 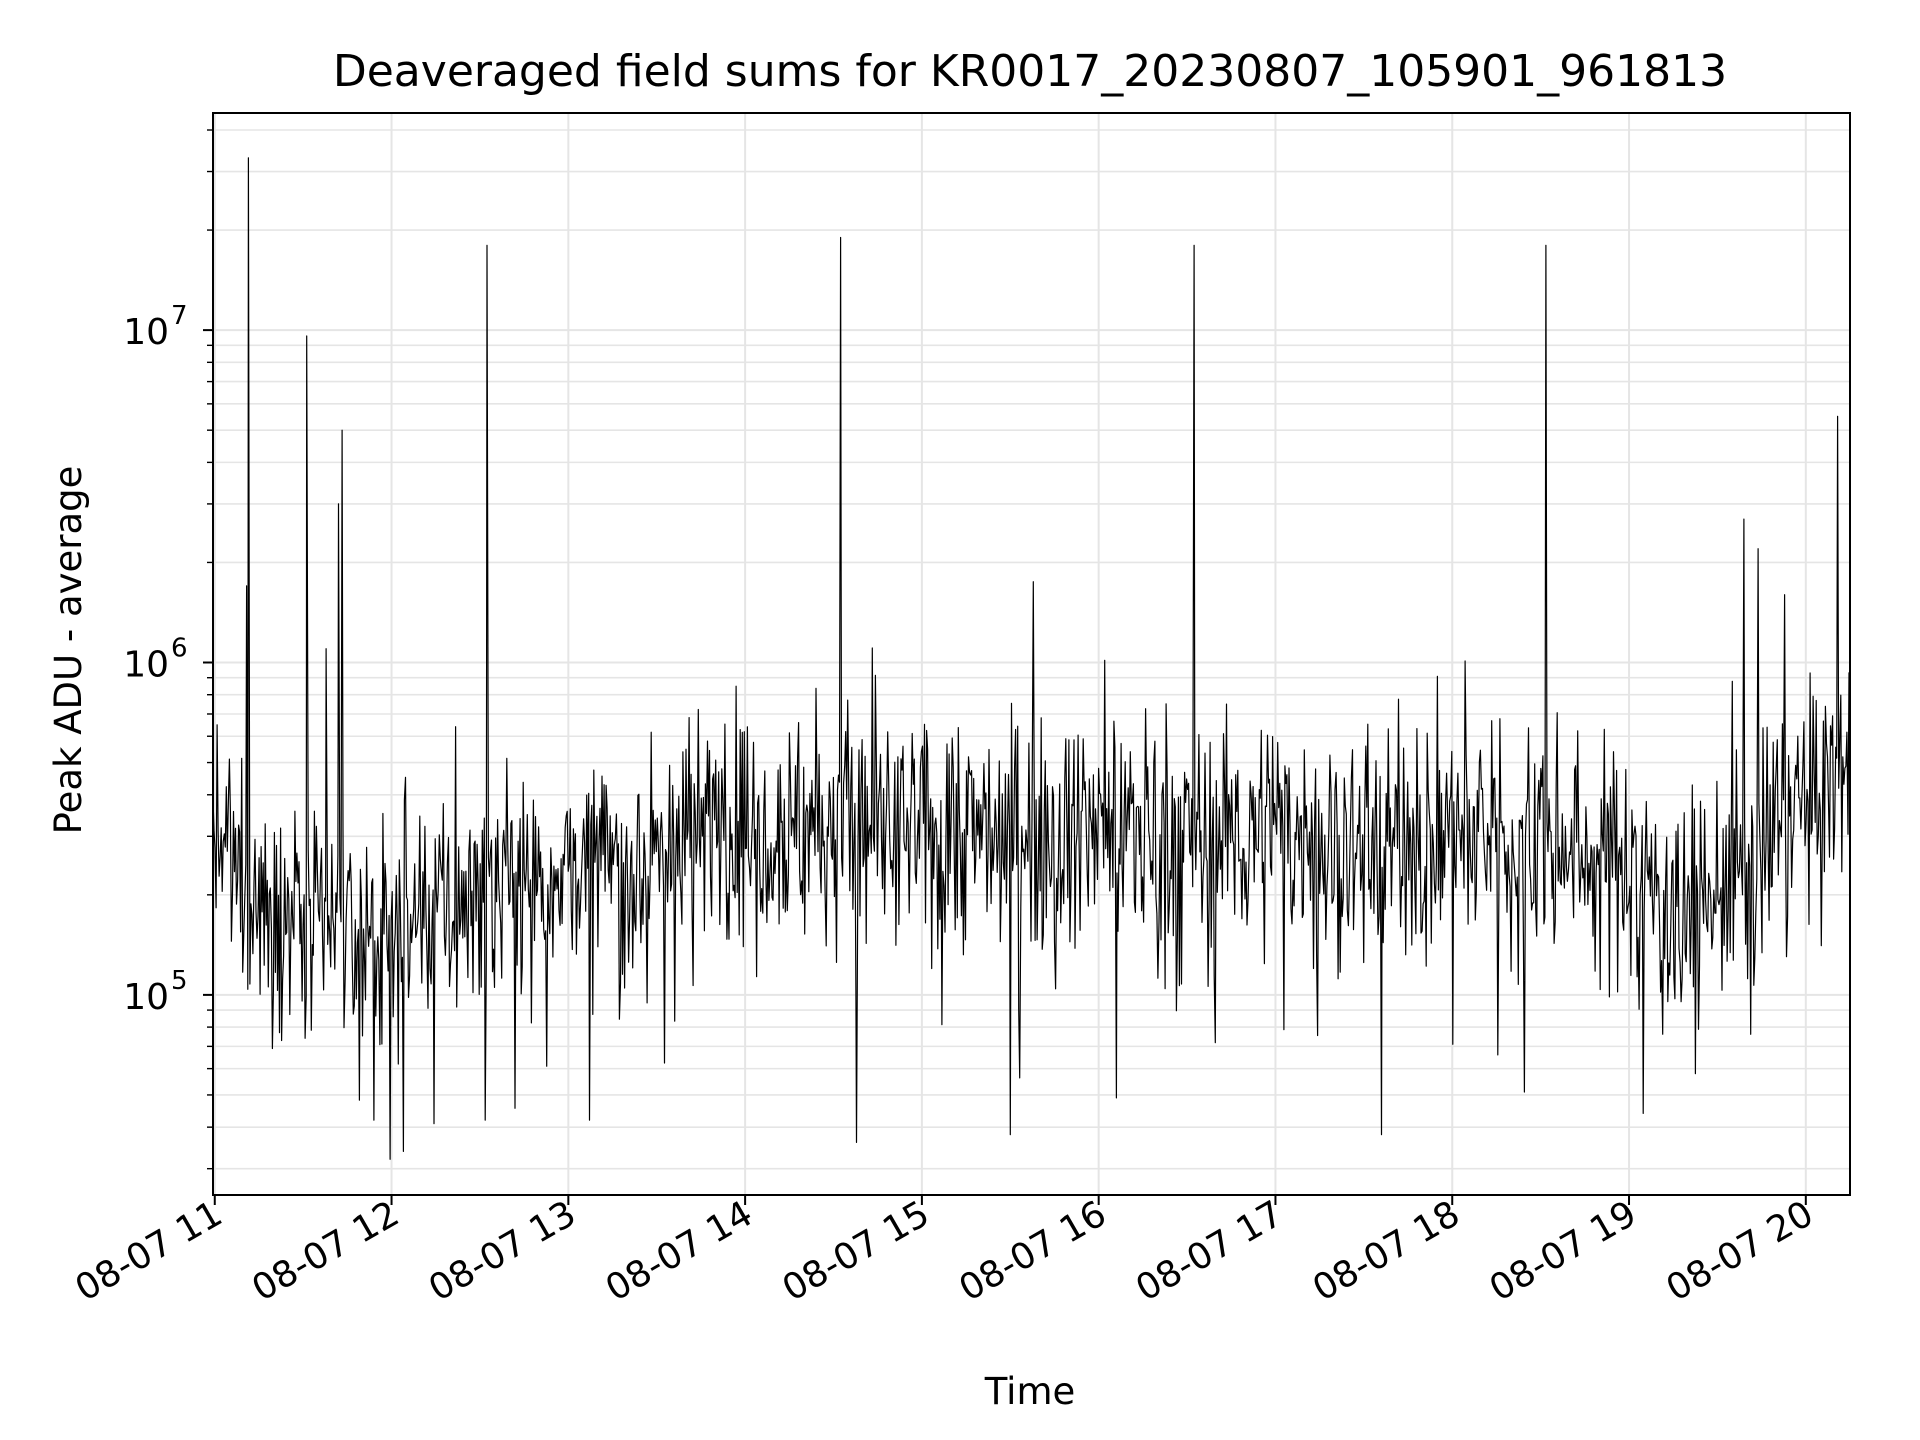 What do you see at coordinates (179, 649) in the screenshot?
I see `y-tick-label-exponent: 6` at bounding box center [179, 649].